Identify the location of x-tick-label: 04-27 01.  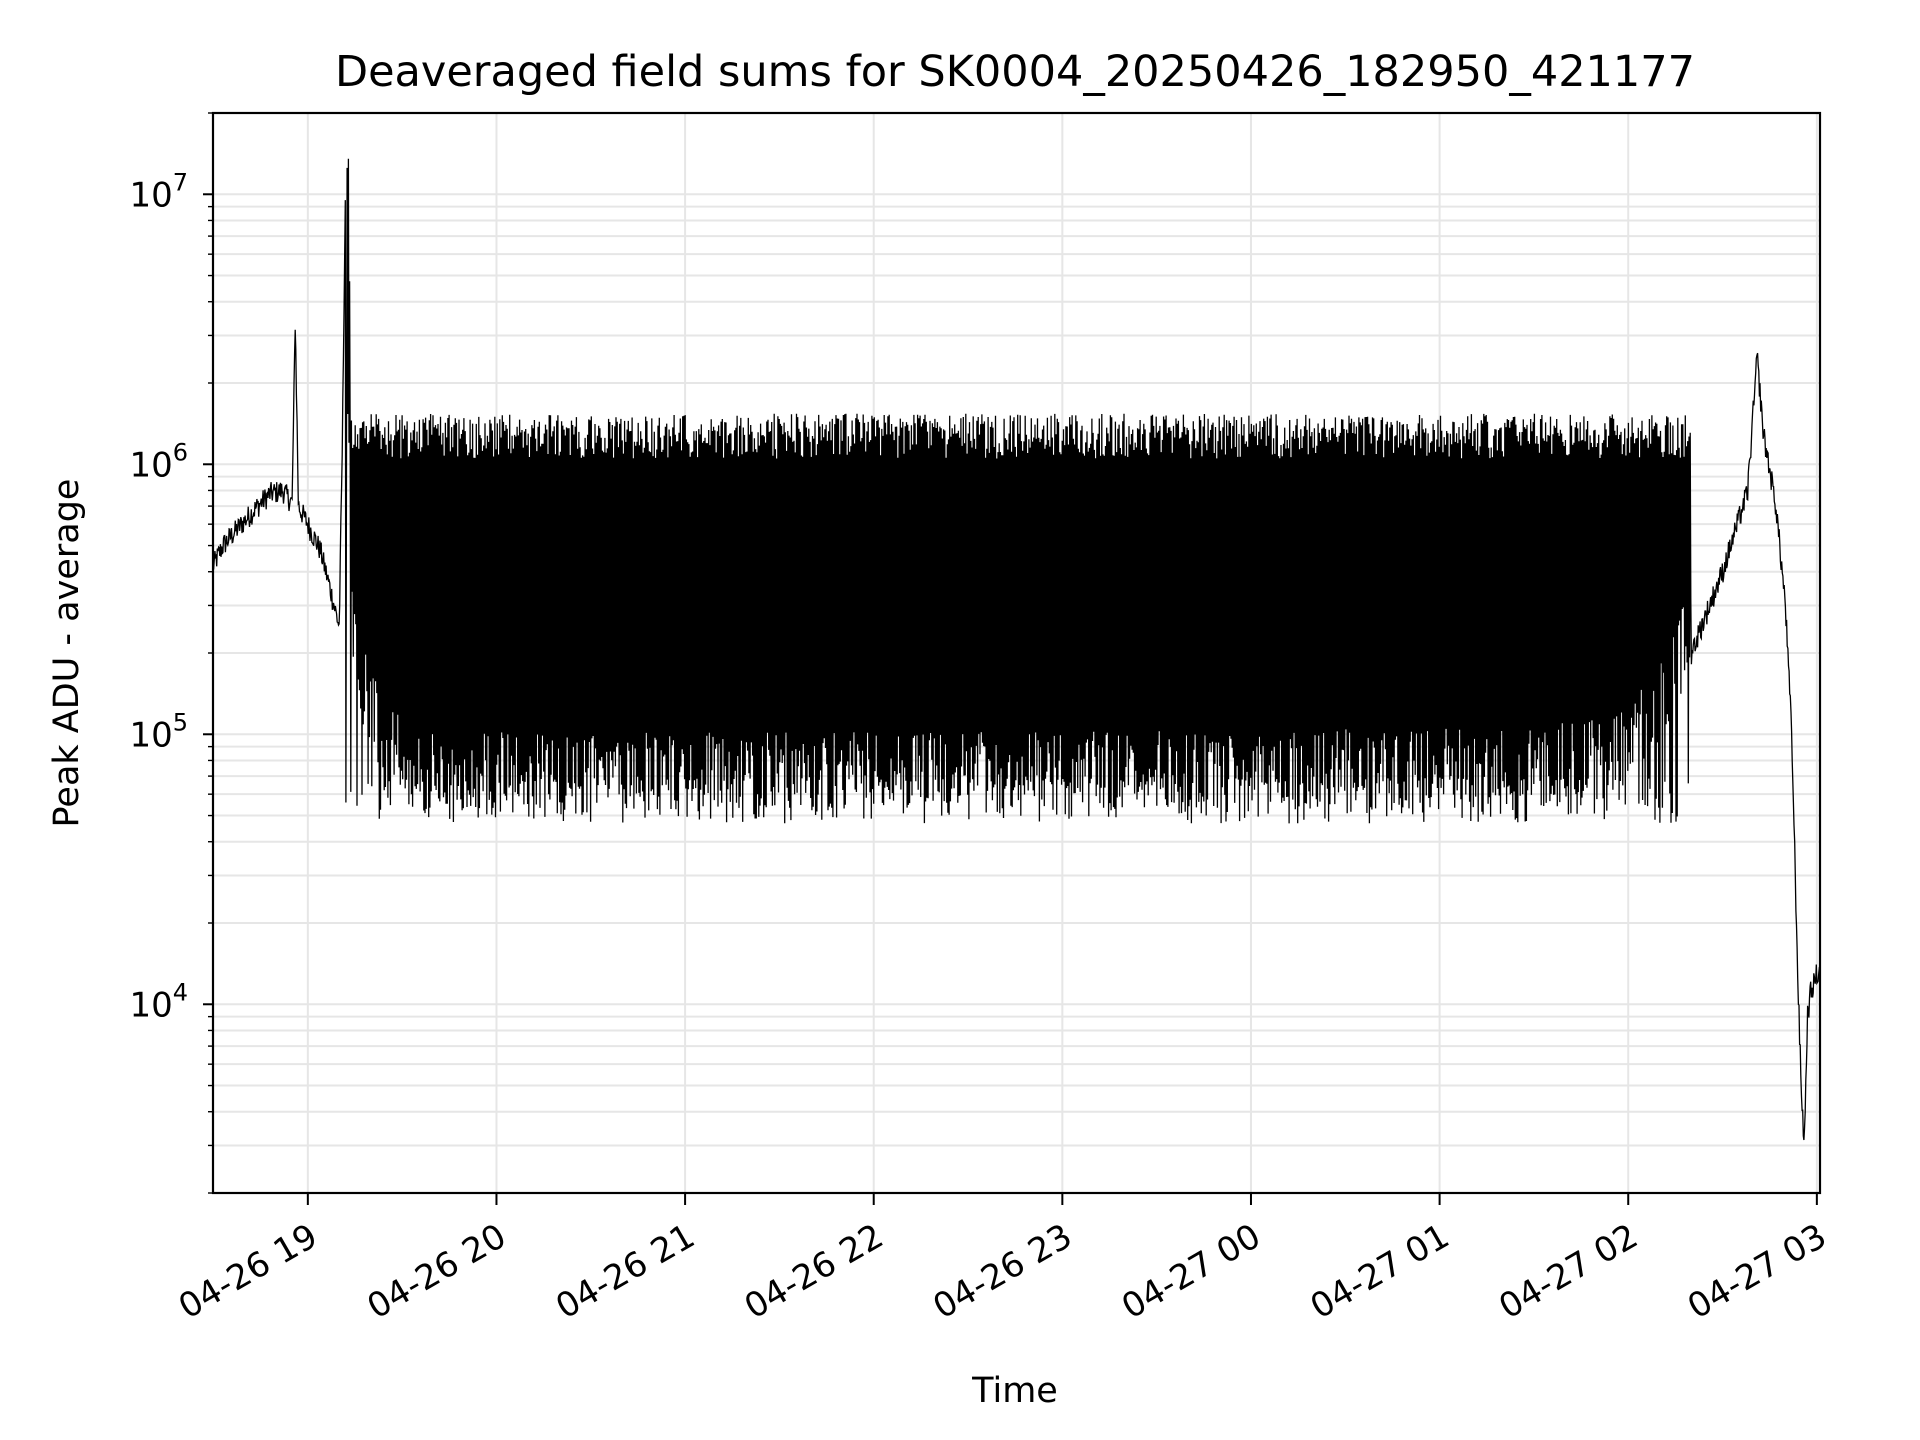
(1380, 1271).